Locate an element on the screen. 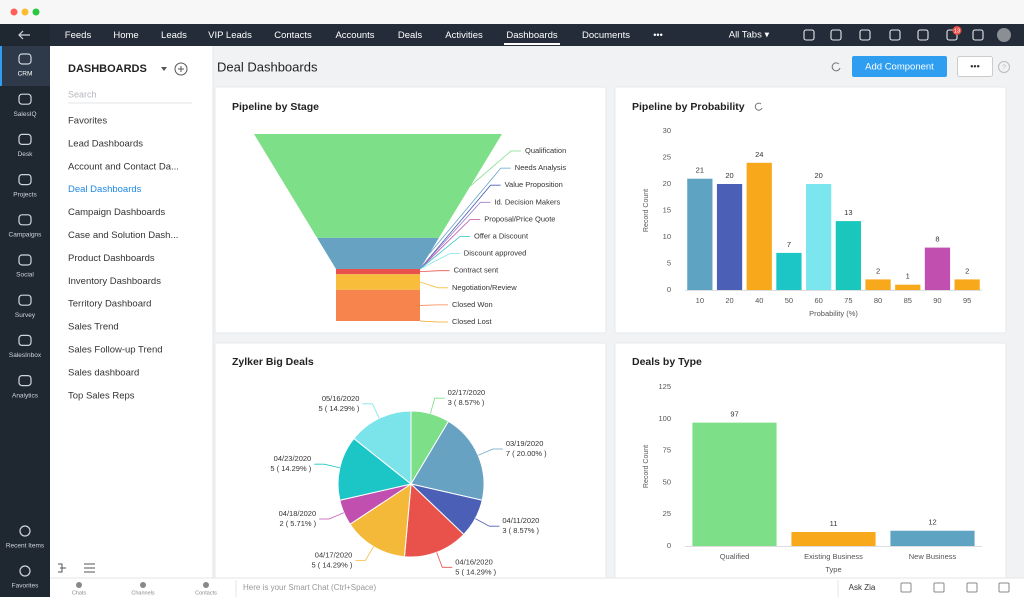  add-component-button is located at coordinates (899, 66).